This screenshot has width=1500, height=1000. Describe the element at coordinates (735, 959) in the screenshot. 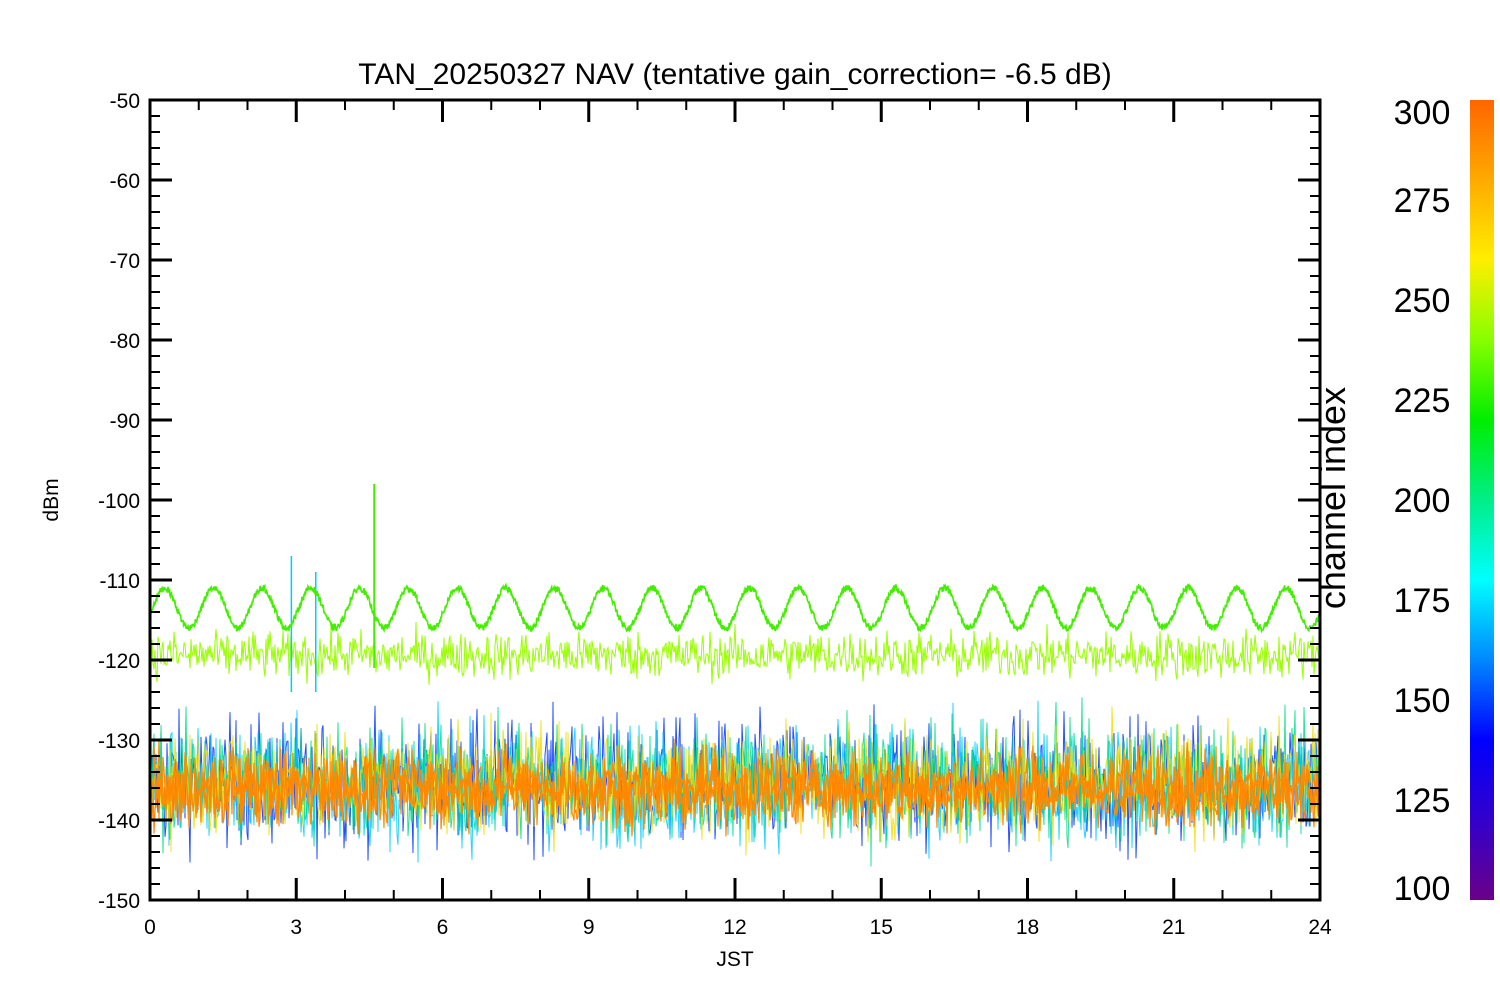

I see `x-axis-label: JST` at that location.